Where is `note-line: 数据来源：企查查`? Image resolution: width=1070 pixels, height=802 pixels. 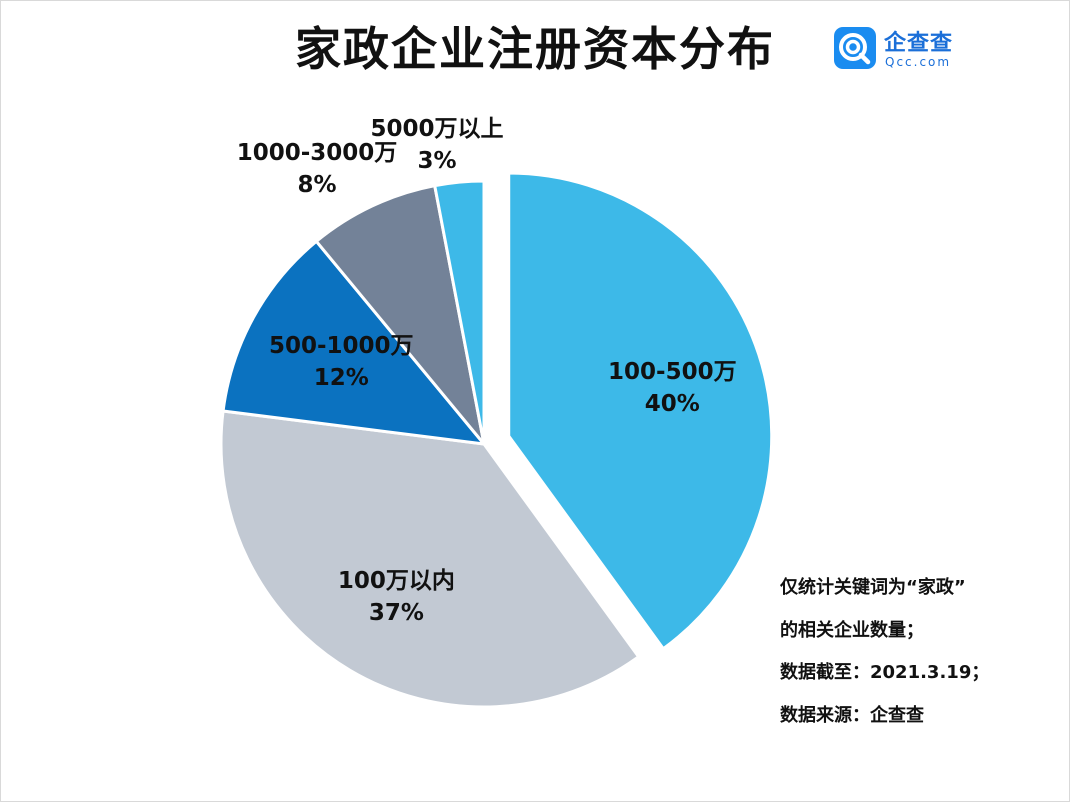 note-line: 数据来源：企查查 is located at coordinates (852, 715).